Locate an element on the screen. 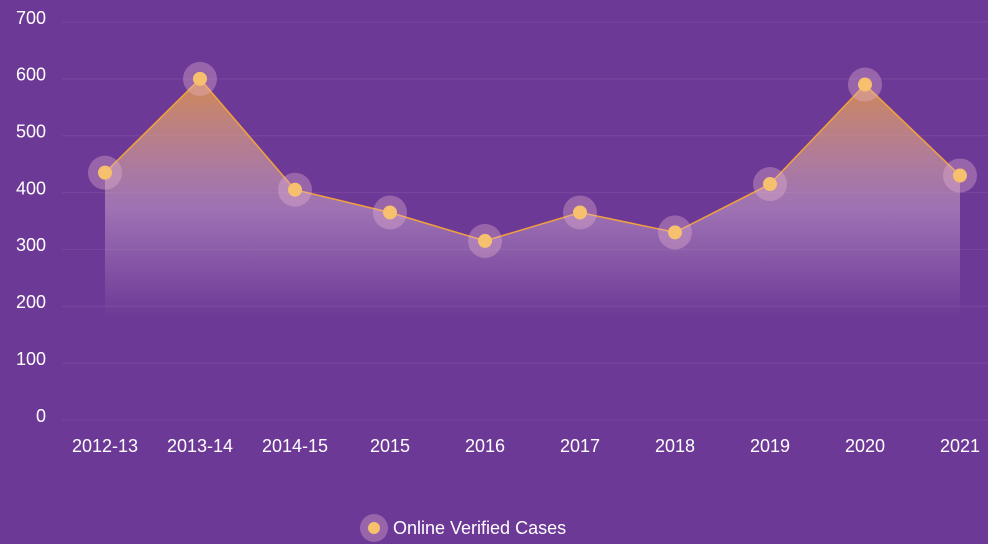  y-tick-label: 100 is located at coordinates (31, 359).